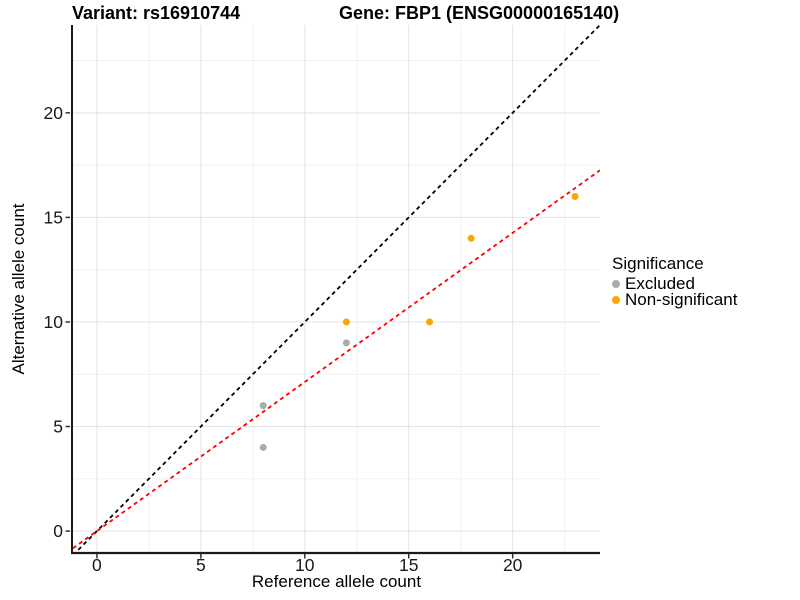  What do you see at coordinates (156, 13) in the screenshot?
I see `plot-title-variant: Variant: rs16910744` at bounding box center [156, 13].